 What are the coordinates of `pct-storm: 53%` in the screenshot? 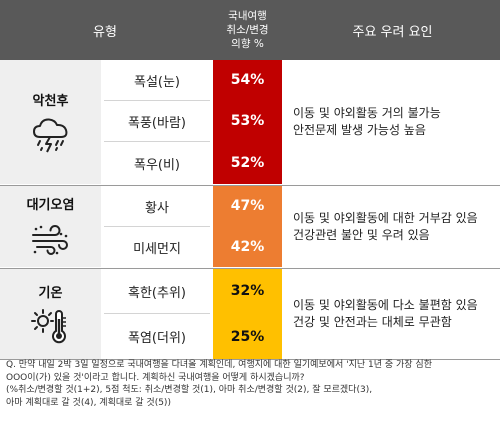 It's located at (247, 121).